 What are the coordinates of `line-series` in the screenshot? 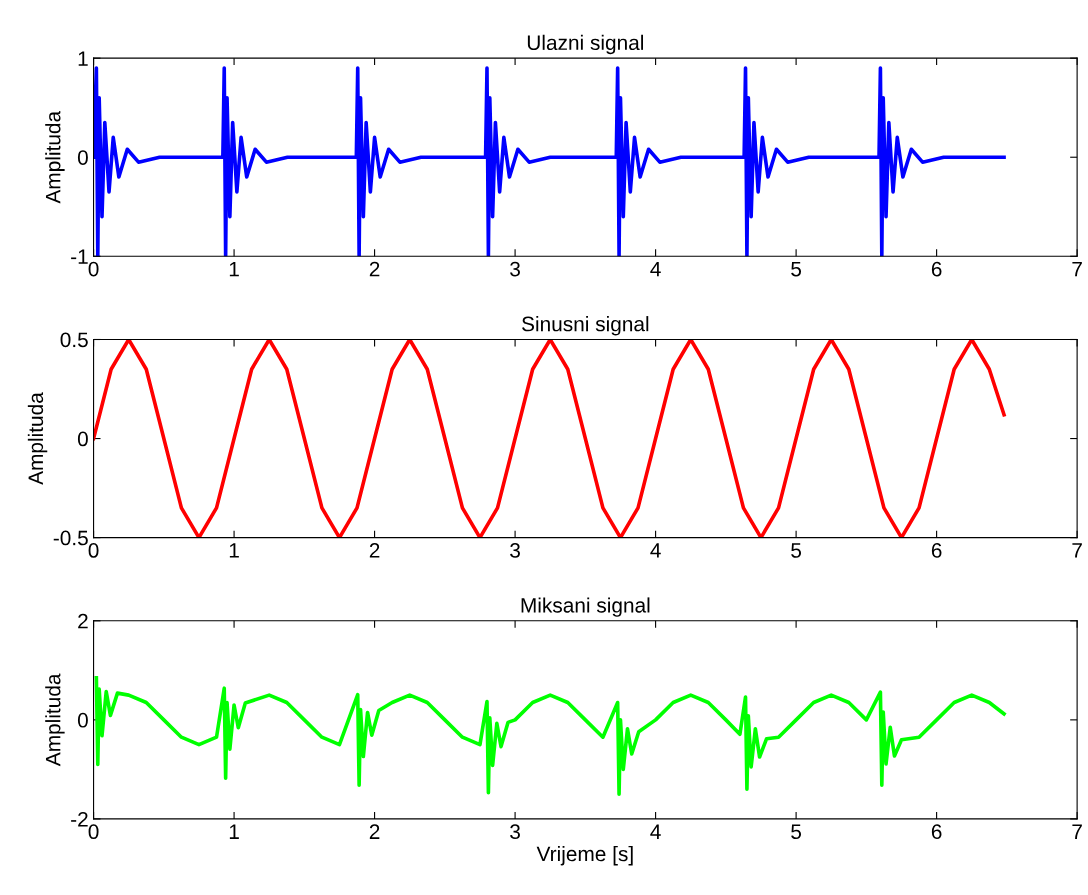 It's located at (550, 735).